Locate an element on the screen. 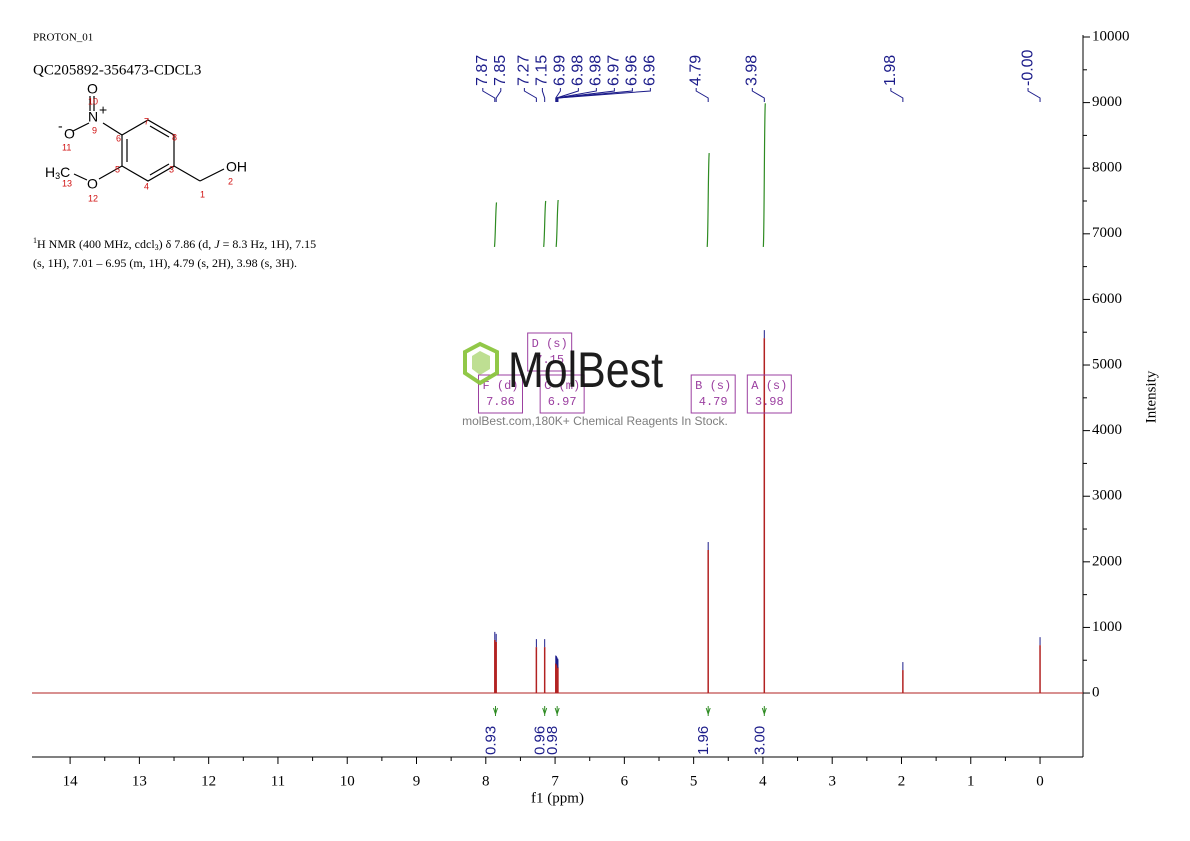  y-tick-label: 2000 is located at coordinates (1107, 561).